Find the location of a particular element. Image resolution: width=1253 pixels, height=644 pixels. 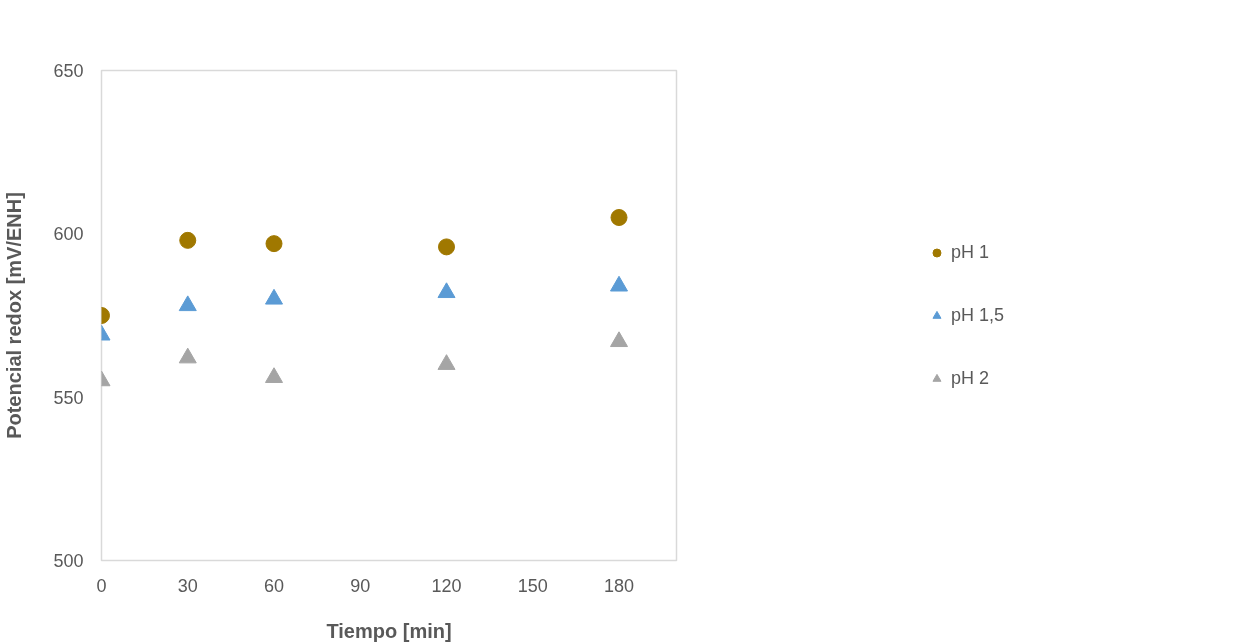

y-tick-label: 500 is located at coordinates (68, 561).